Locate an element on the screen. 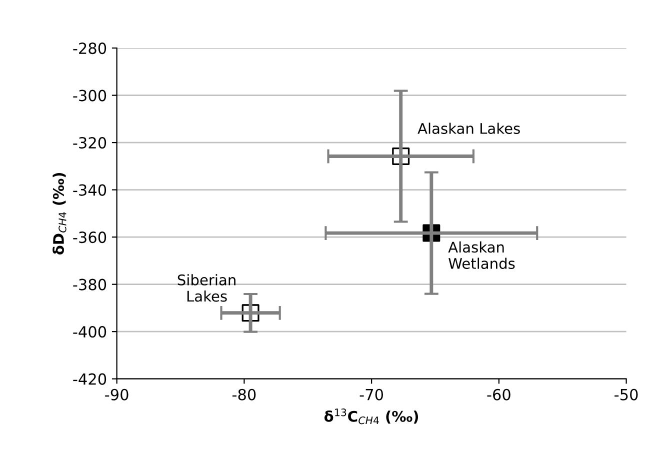 Image resolution: width=649 pixels, height=462 pixels. y-tick-label: -380 is located at coordinates (89, 284).